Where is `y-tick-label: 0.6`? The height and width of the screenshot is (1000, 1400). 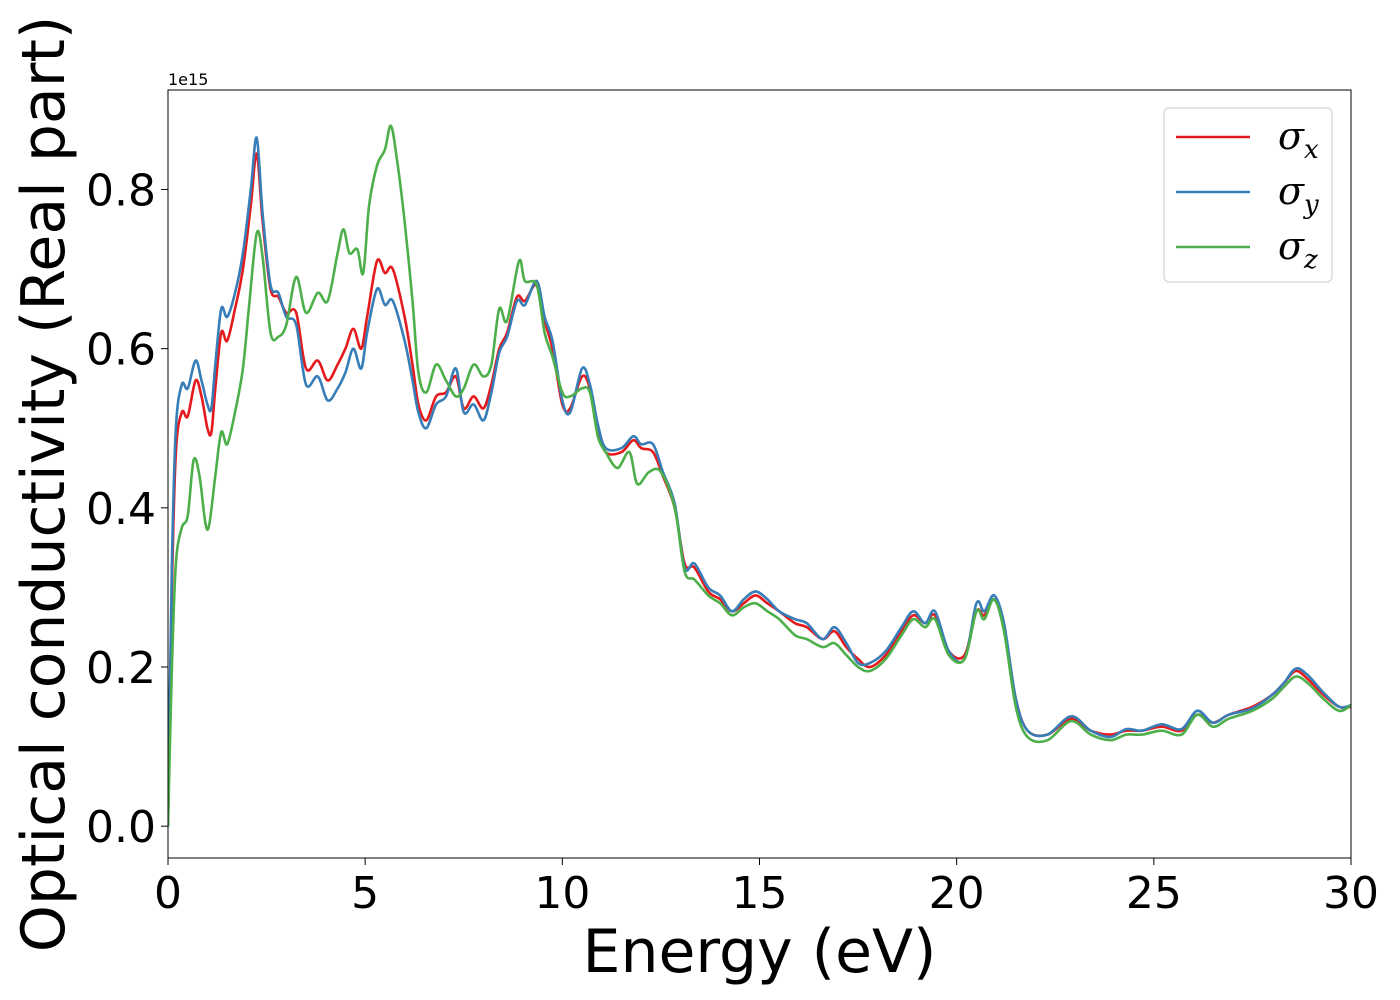 y-tick-label: 0.6 is located at coordinates (121, 350).